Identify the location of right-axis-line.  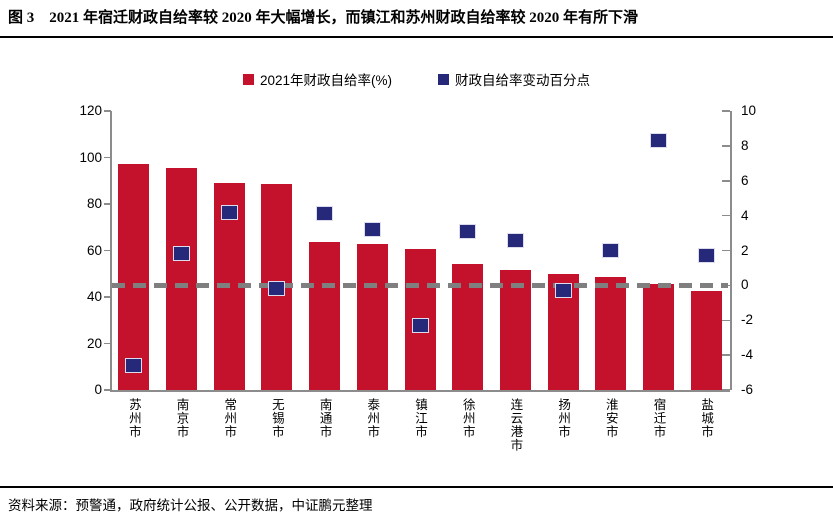
(731, 250).